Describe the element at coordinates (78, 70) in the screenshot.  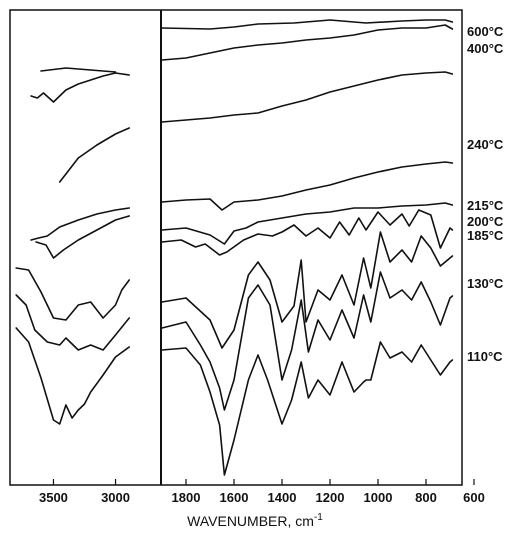
I see `series-line-0-left` at that location.